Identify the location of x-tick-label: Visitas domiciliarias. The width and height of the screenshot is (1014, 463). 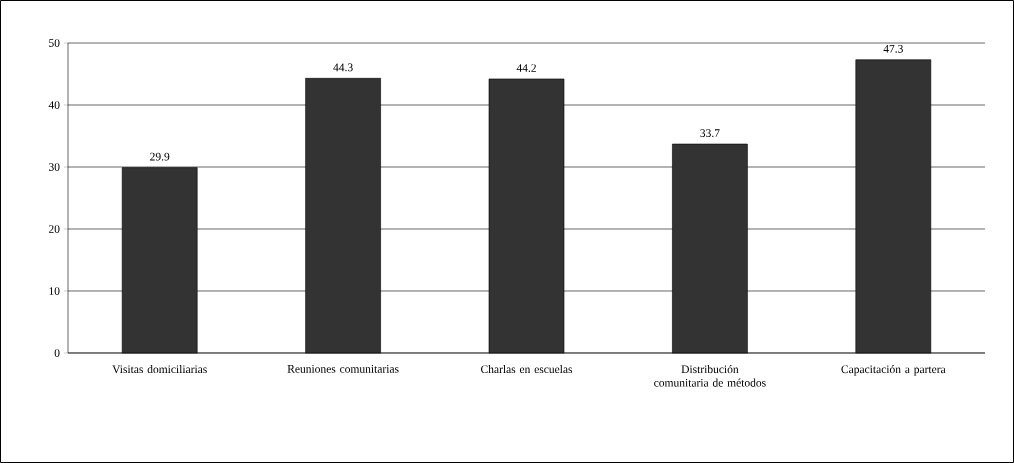
(159, 369).